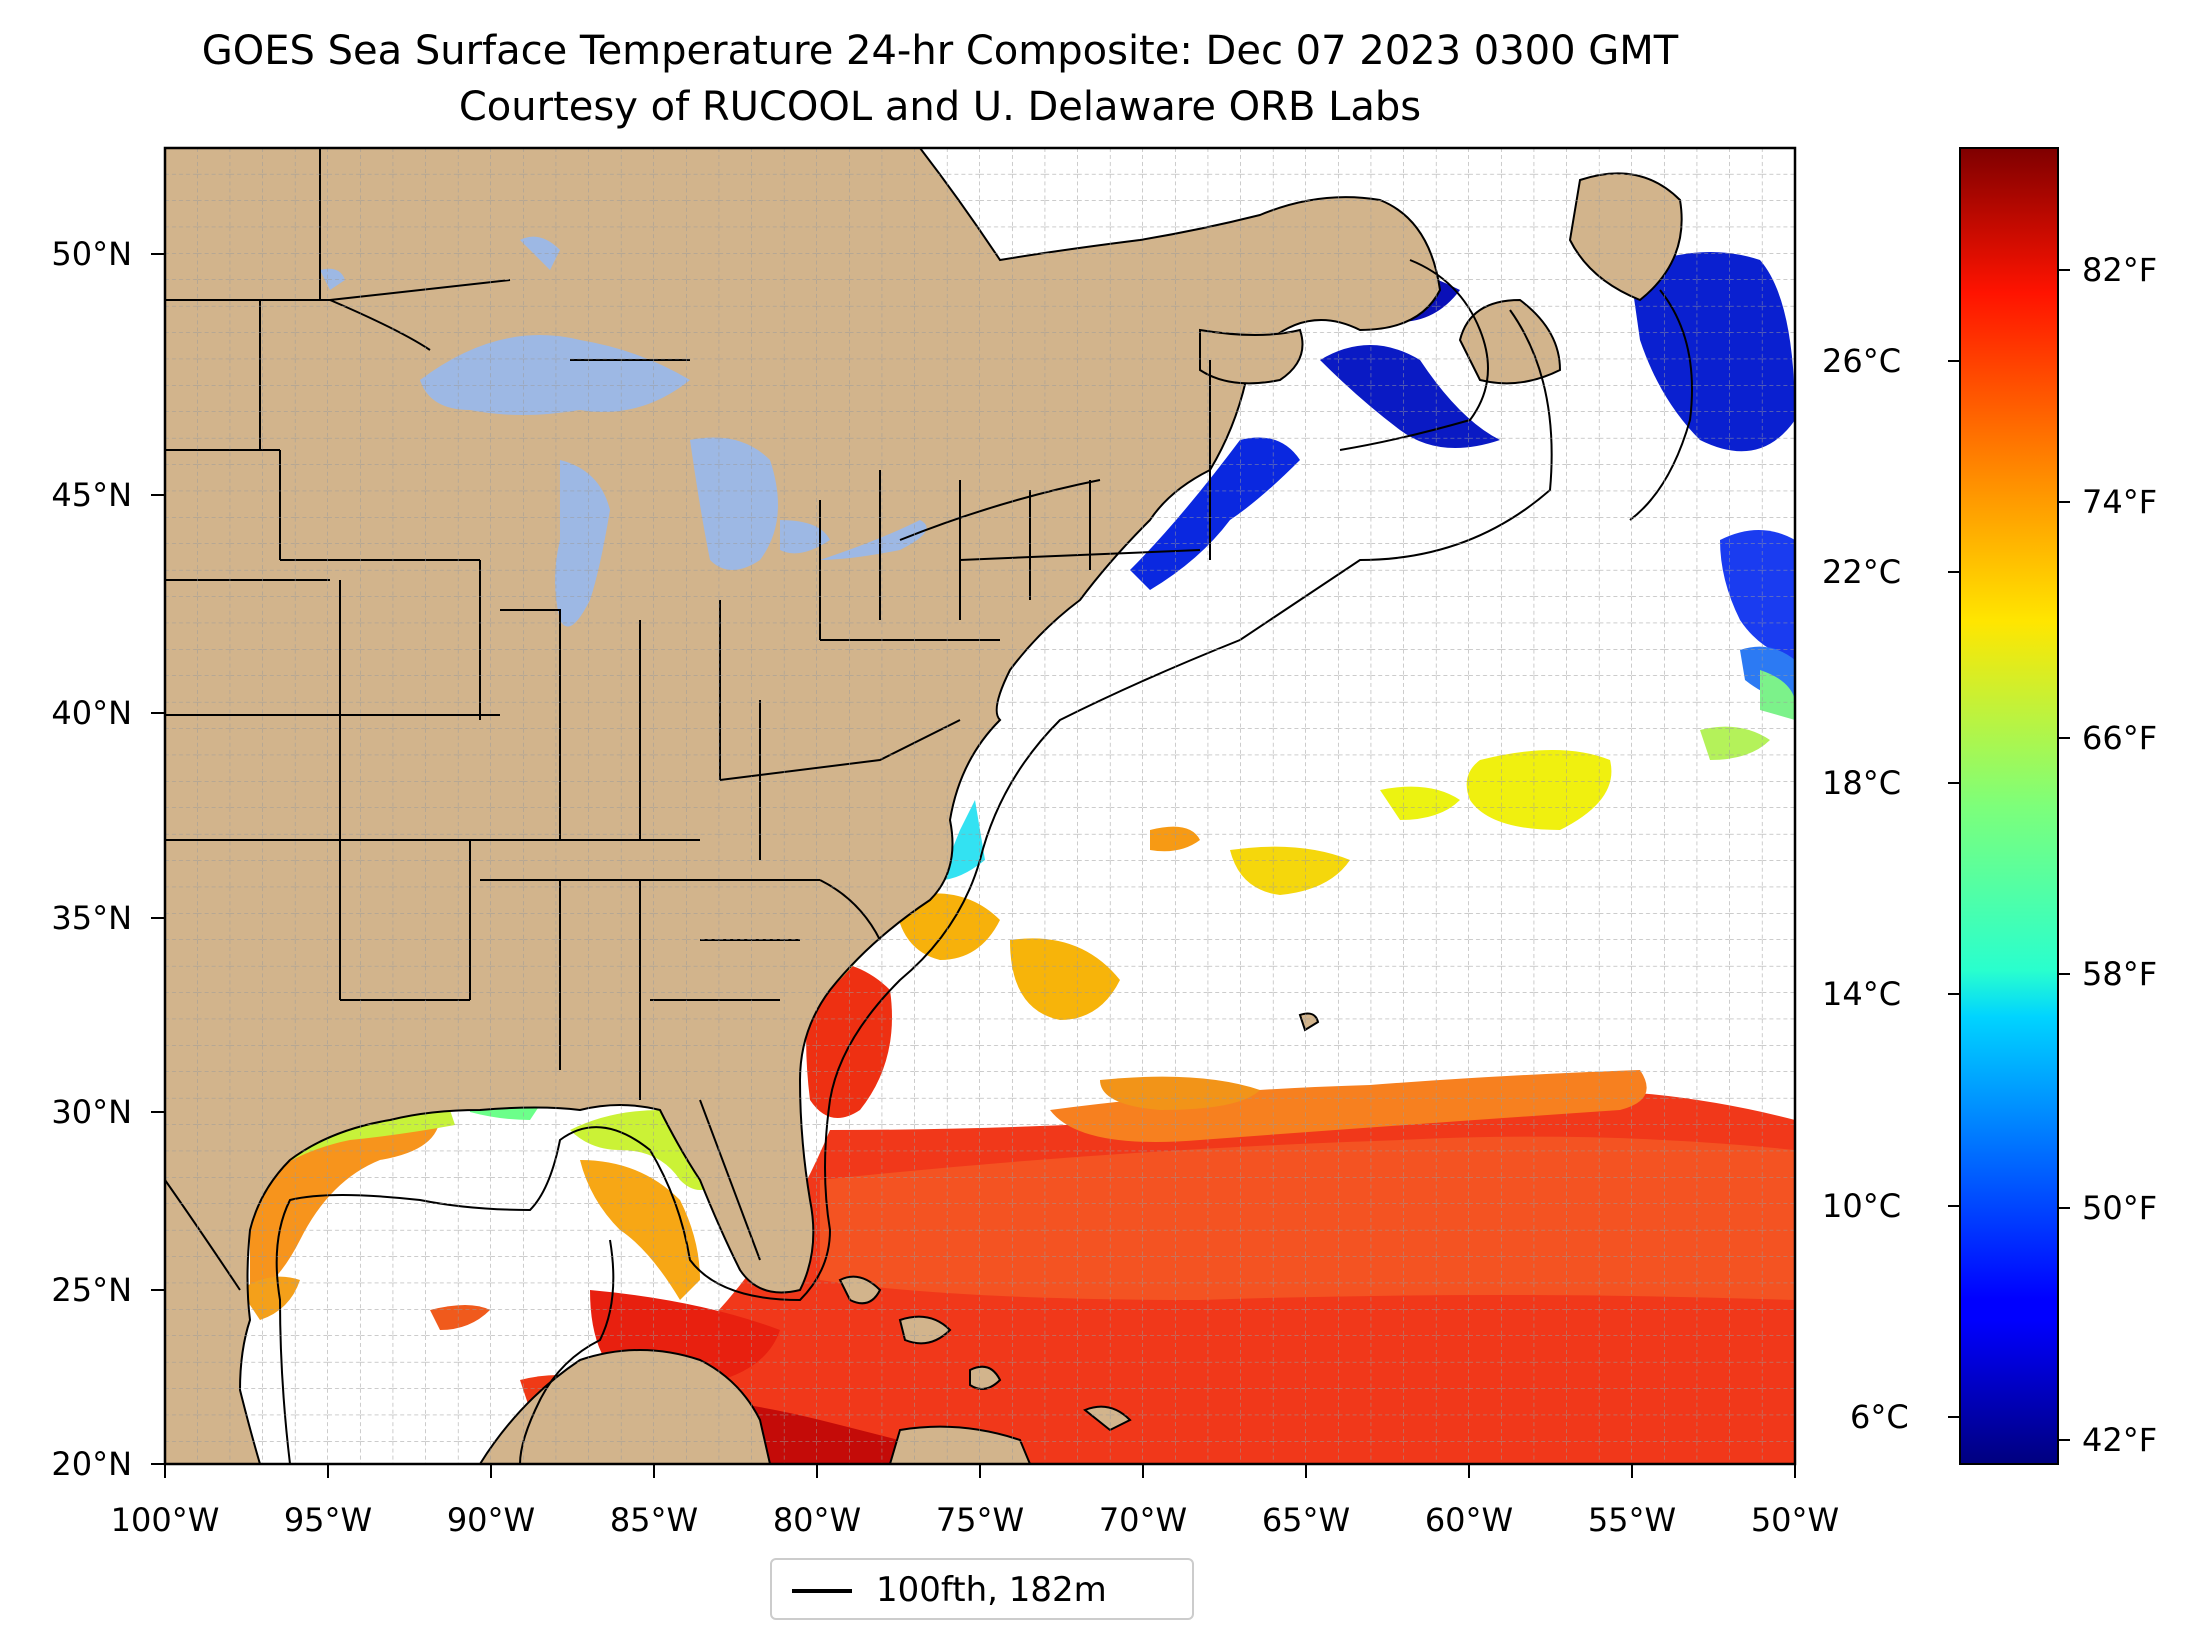 The height and width of the screenshot is (1651, 2206). What do you see at coordinates (2120, 1208) in the screenshot?
I see `colorbar-label-50f: 50°F` at bounding box center [2120, 1208].